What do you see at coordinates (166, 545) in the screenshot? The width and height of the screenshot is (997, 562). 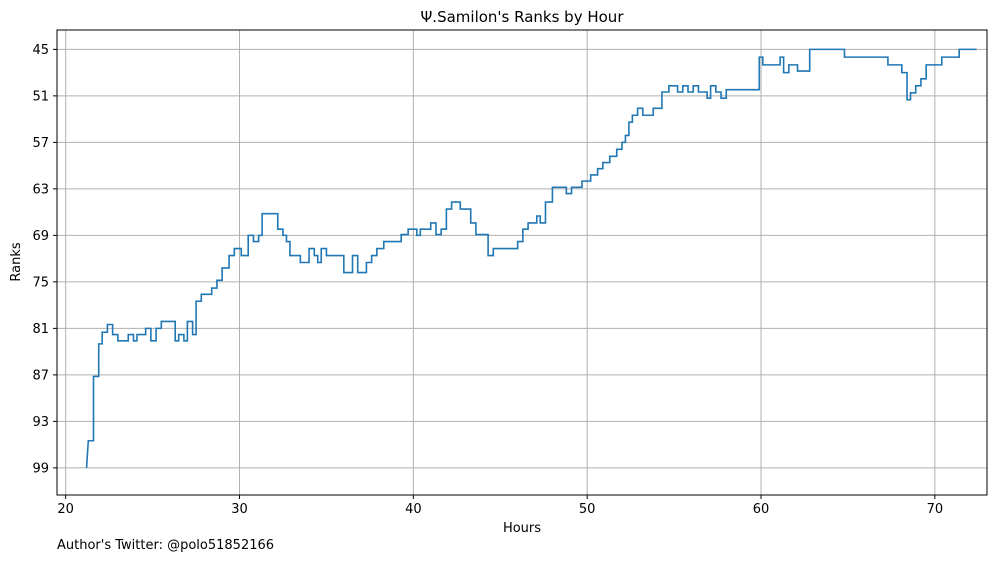 I see `author-twitter-note: Author's Twitter: @polo51852166` at bounding box center [166, 545].